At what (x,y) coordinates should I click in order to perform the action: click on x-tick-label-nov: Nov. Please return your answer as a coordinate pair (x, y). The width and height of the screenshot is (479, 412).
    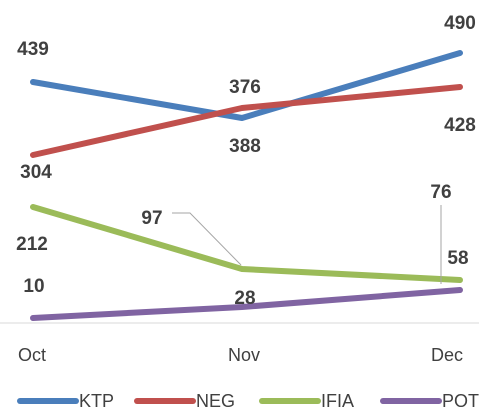
    Looking at the image, I should click on (244, 355).